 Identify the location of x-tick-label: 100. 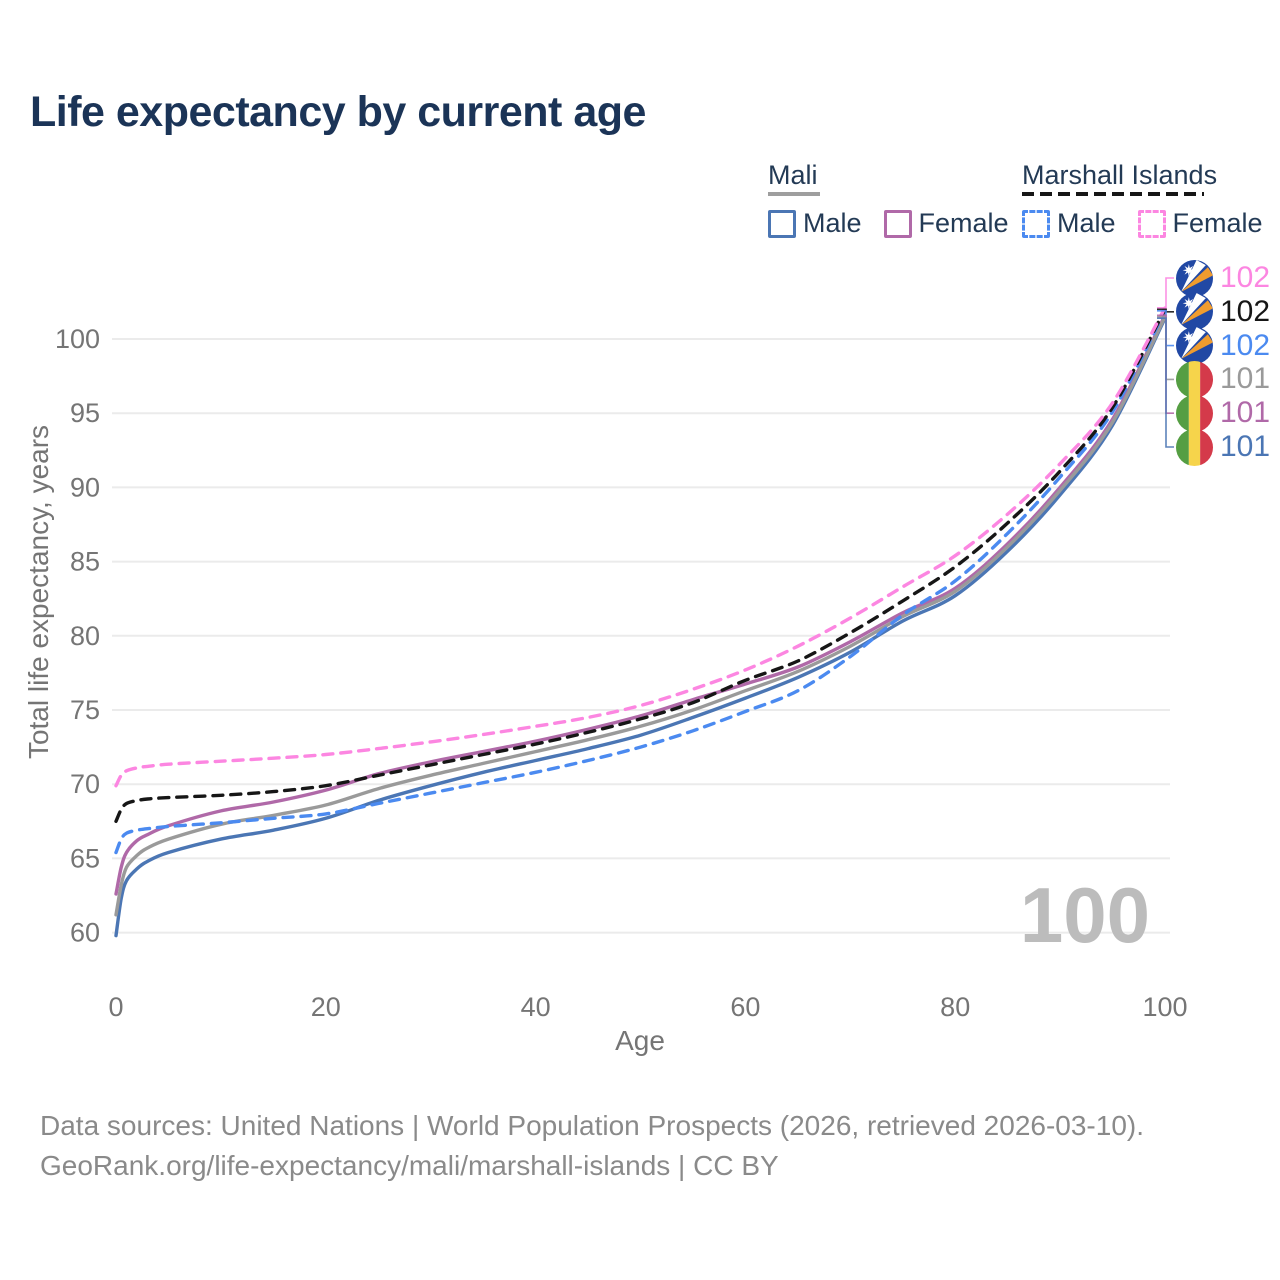
(1164, 1007).